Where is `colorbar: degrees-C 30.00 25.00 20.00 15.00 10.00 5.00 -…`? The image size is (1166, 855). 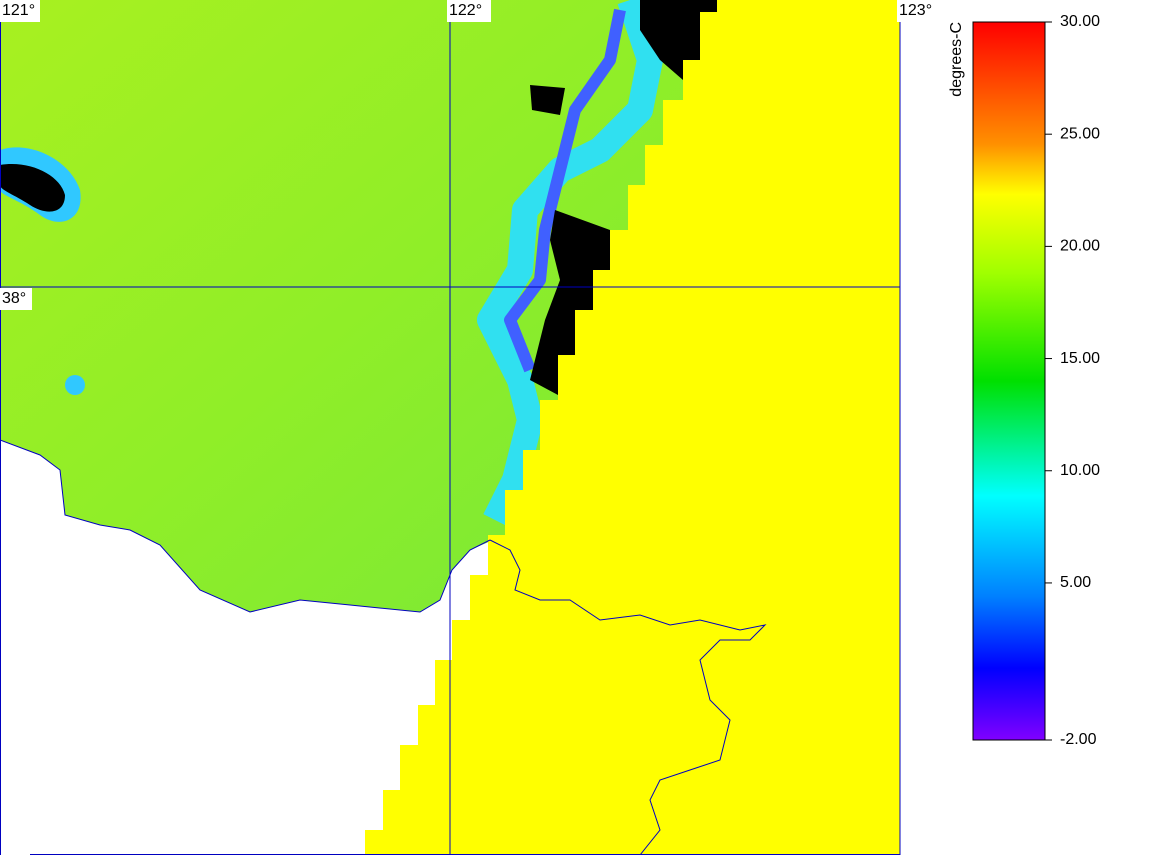 colorbar: degrees-C 30.00 25.00 20.00 15.00 10.00 5.00 -… is located at coordinates (1024, 380).